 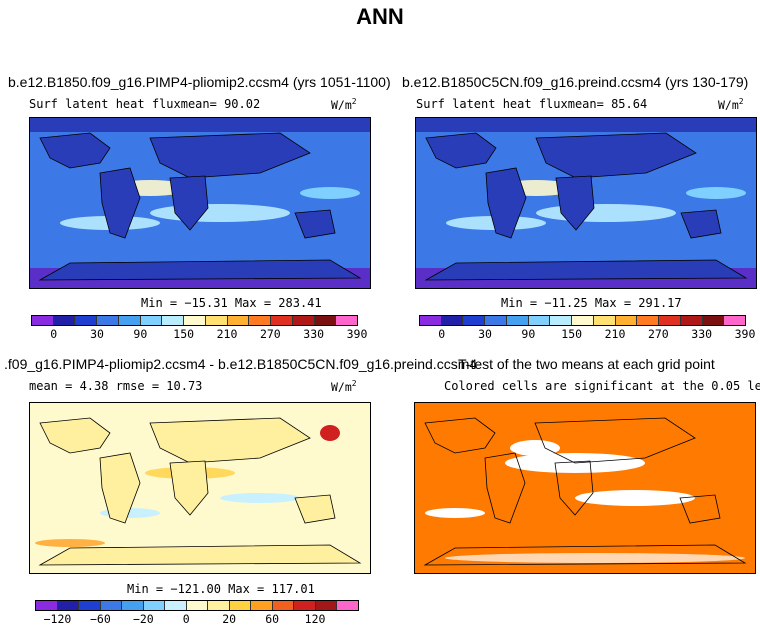 I want to click on colorbar-tick-label: 60, so click(x=272, y=619).